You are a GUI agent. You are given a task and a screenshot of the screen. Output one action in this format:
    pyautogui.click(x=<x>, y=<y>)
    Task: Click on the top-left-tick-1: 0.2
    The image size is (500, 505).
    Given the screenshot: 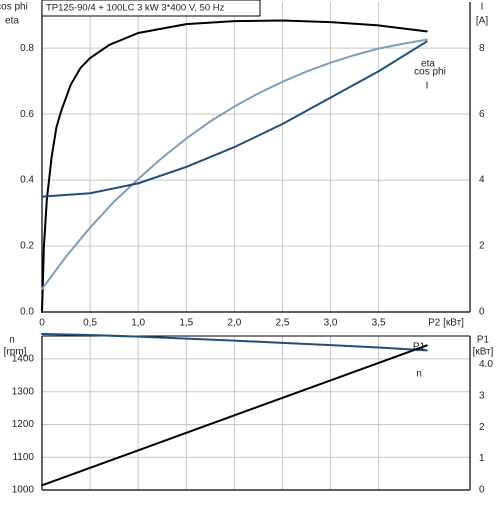 What is the action you would take?
    pyautogui.click(x=27, y=246)
    